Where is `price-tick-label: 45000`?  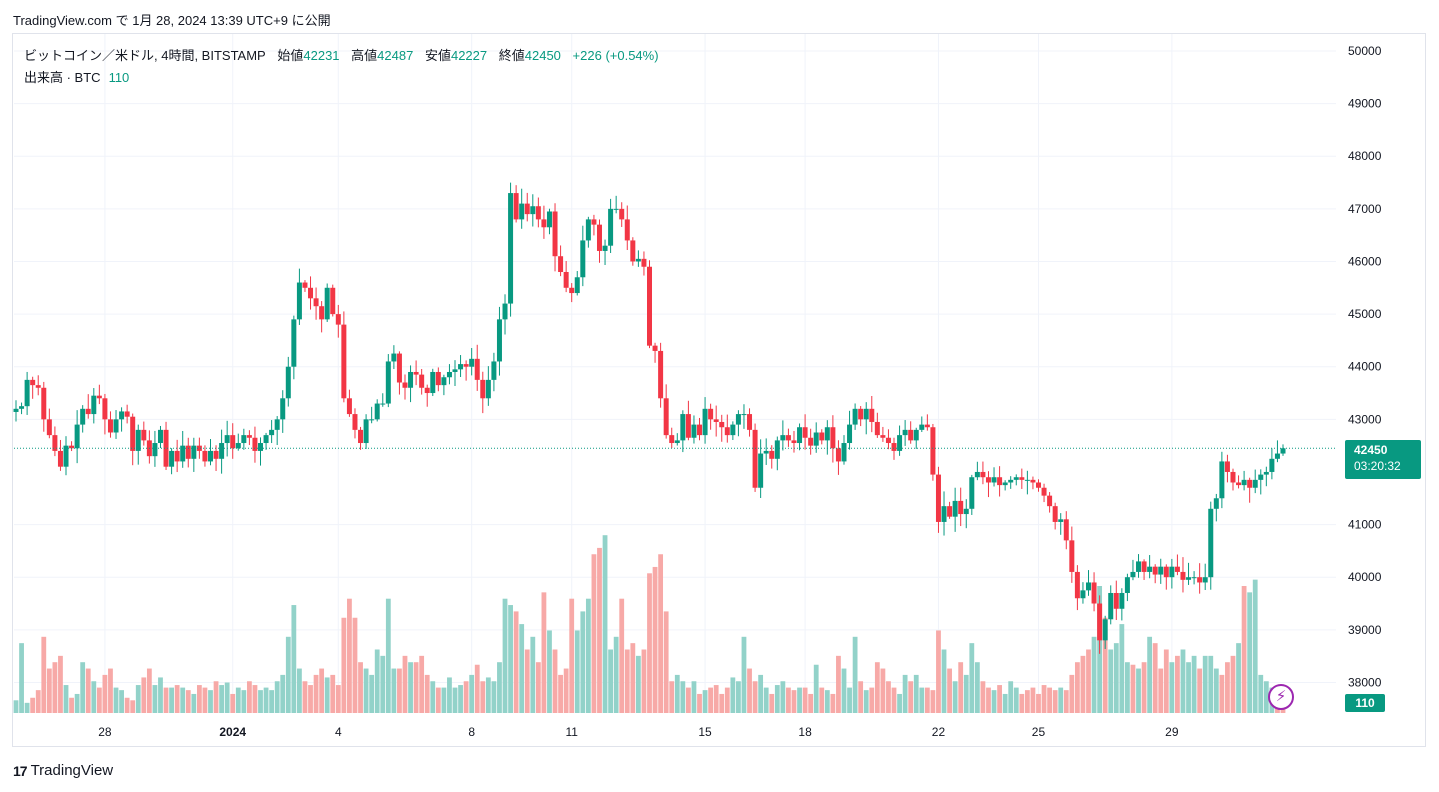
price-tick-label: 45000 is located at coordinates (1365, 314).